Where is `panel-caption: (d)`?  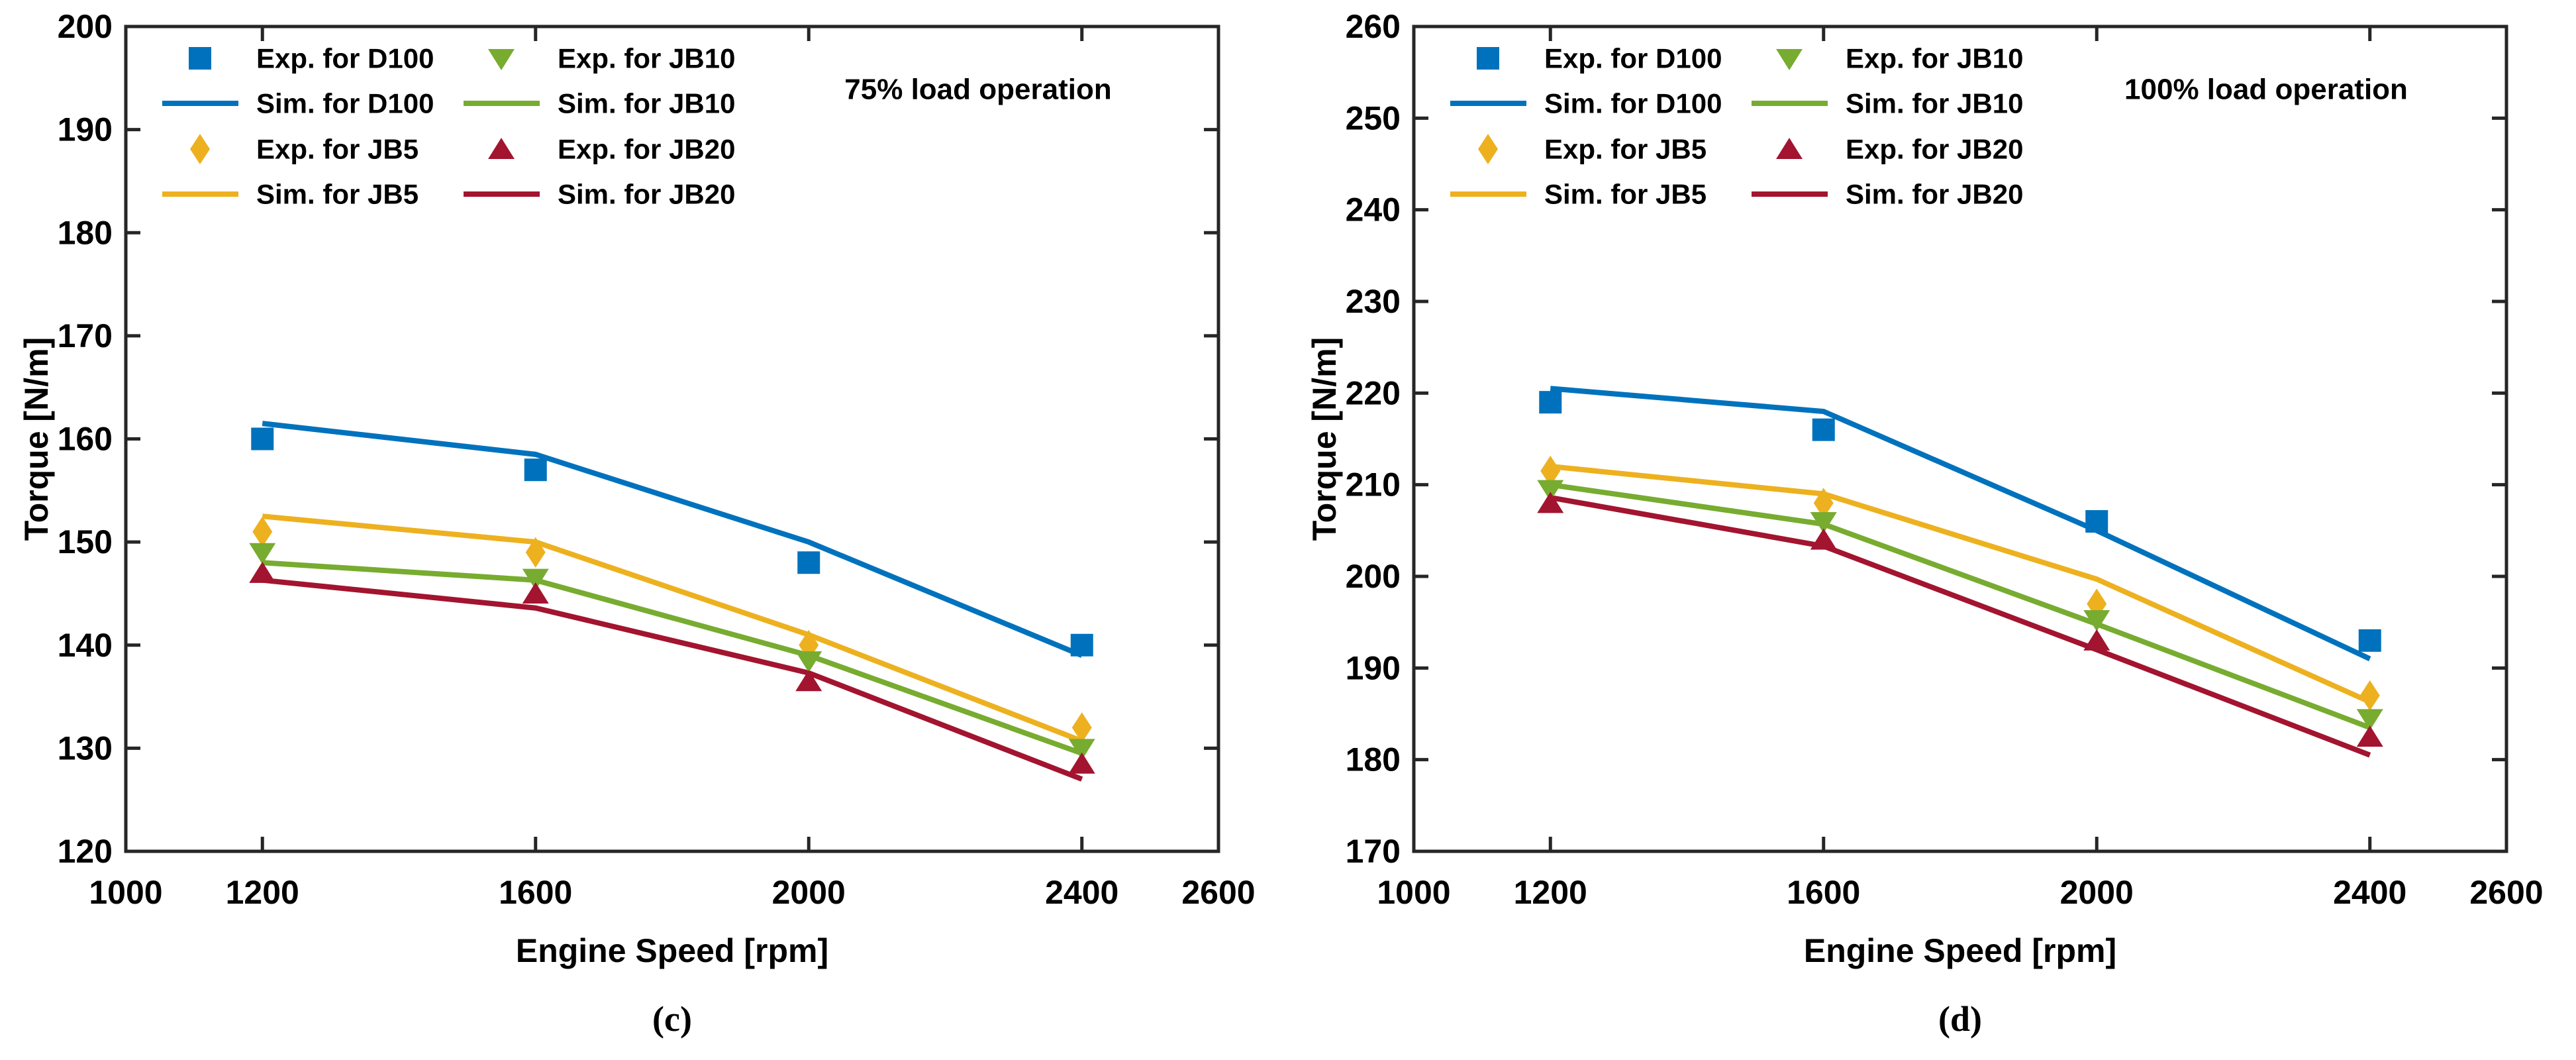 panel-caption: (d) is located at coordinates (1960, 1019).